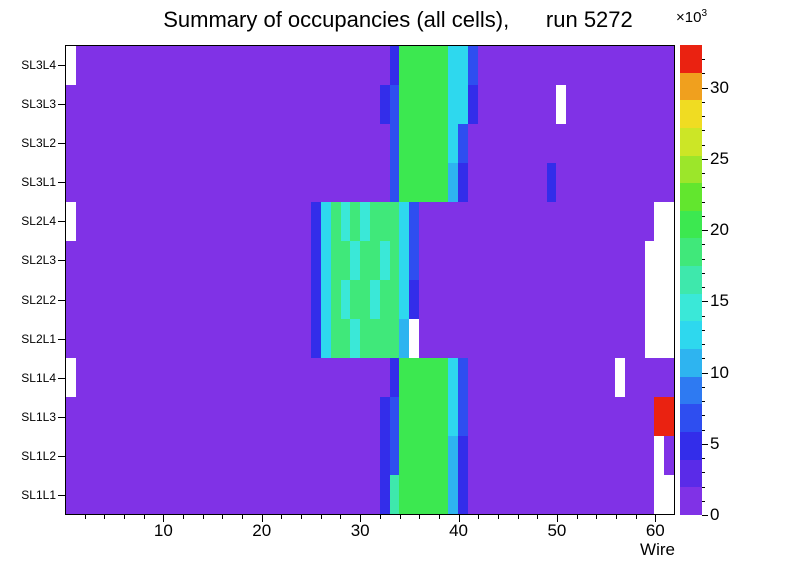  I want to click on x-axis-tick-label: 20, so click(262, 530).